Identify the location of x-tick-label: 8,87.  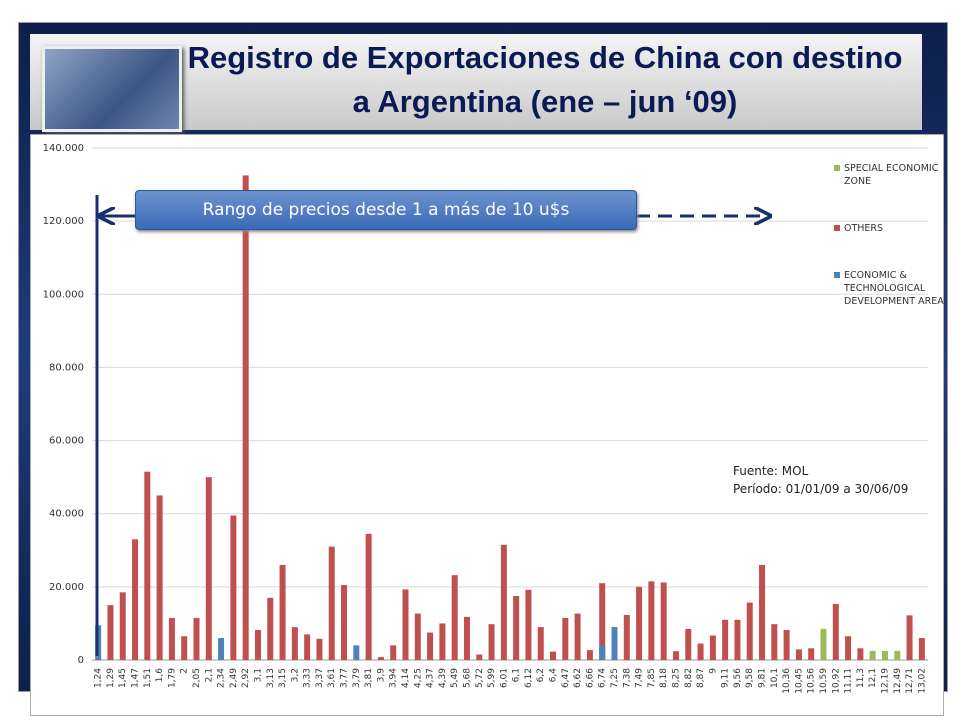
(701, 678).